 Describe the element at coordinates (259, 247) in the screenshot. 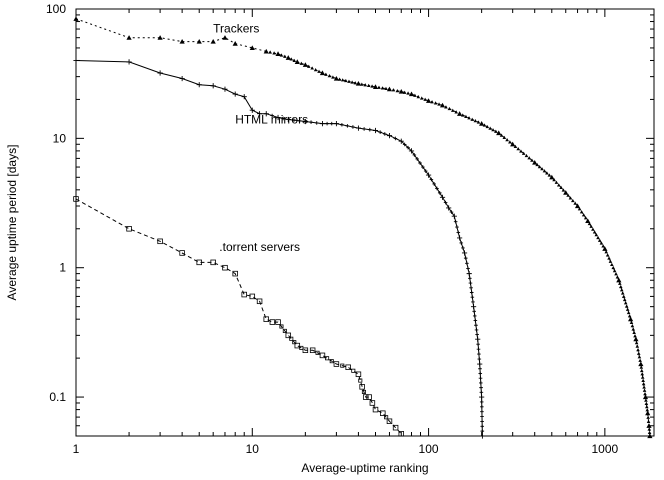

I see `series-annotation: .torrent servers` at that location.